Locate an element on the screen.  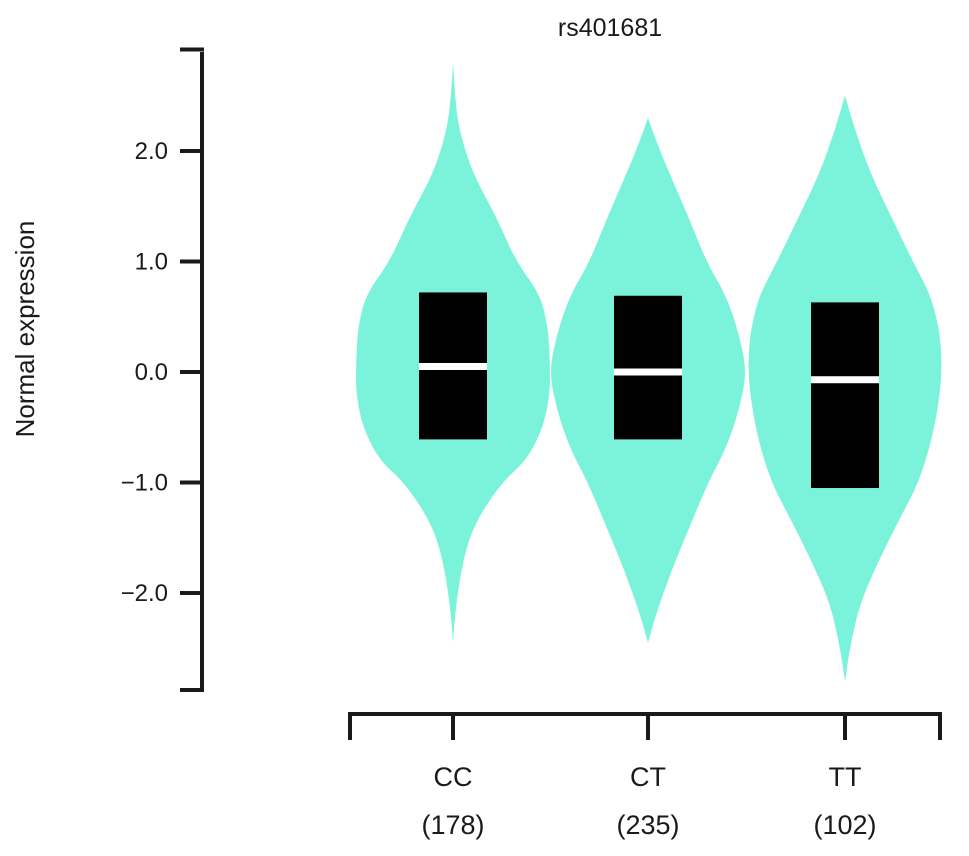
y-tick-label-4: −2.0 is located at coordinates (144, 593).